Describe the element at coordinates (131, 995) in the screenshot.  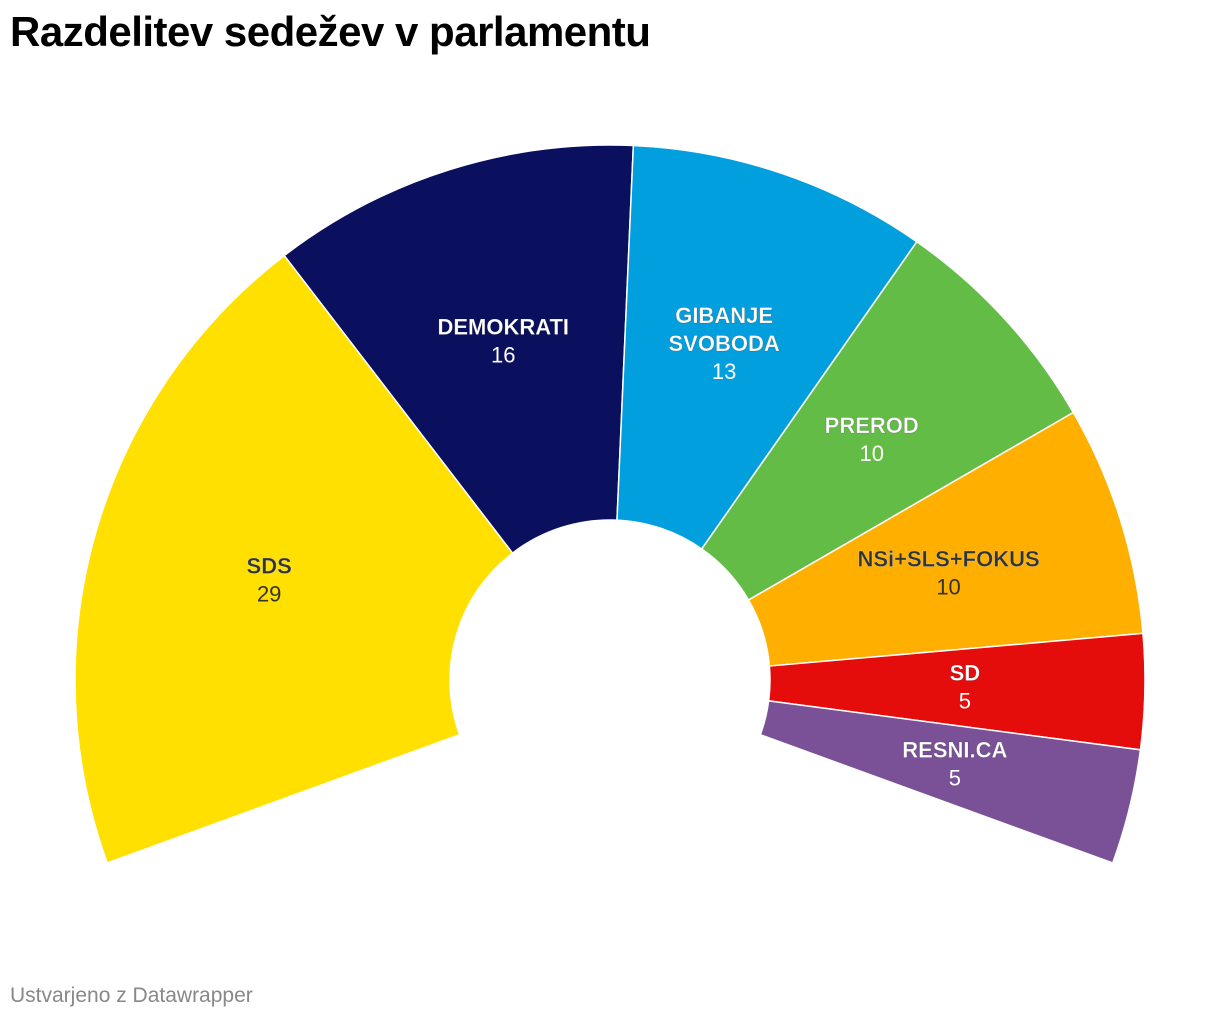
I see `footer-credit: Ustvarjeno z Datawrapper` at that location.